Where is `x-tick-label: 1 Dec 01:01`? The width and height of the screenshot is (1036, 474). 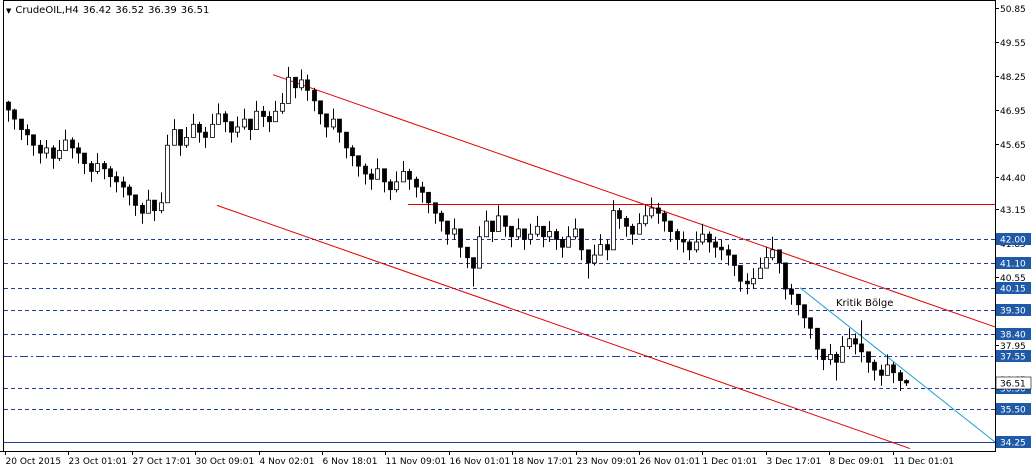
x-tick-label: 1 Dec 01:01 is located at coordinates (730, 462).